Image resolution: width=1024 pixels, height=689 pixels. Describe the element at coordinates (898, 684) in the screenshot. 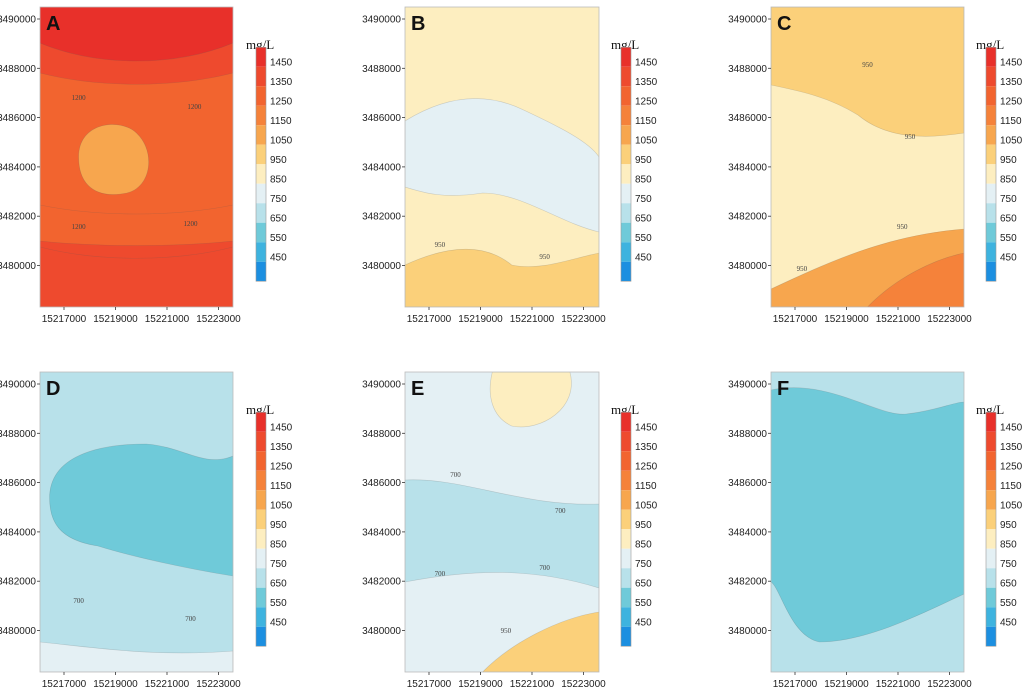

I see `x-tick-label: 15221000` at that location.